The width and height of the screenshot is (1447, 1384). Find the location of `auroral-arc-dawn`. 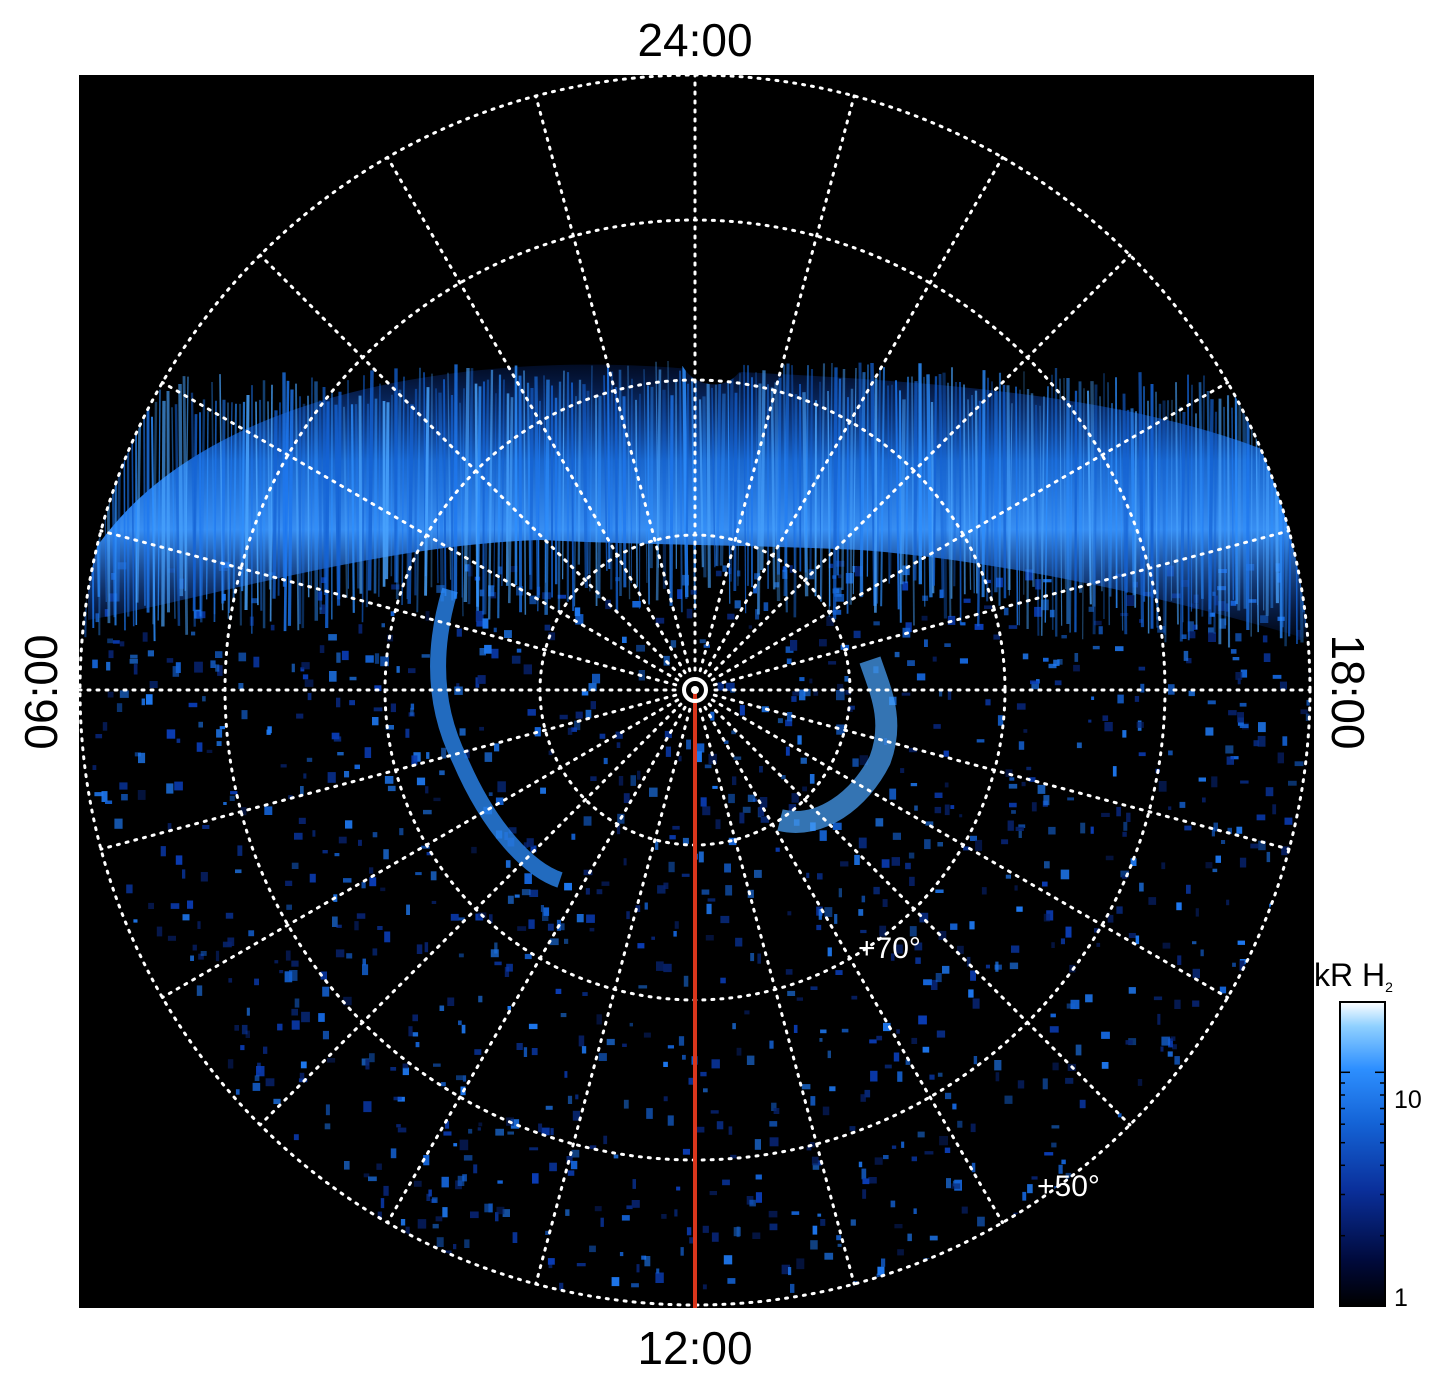

auroral-arc-dawn is located at coordinates (496, 737).